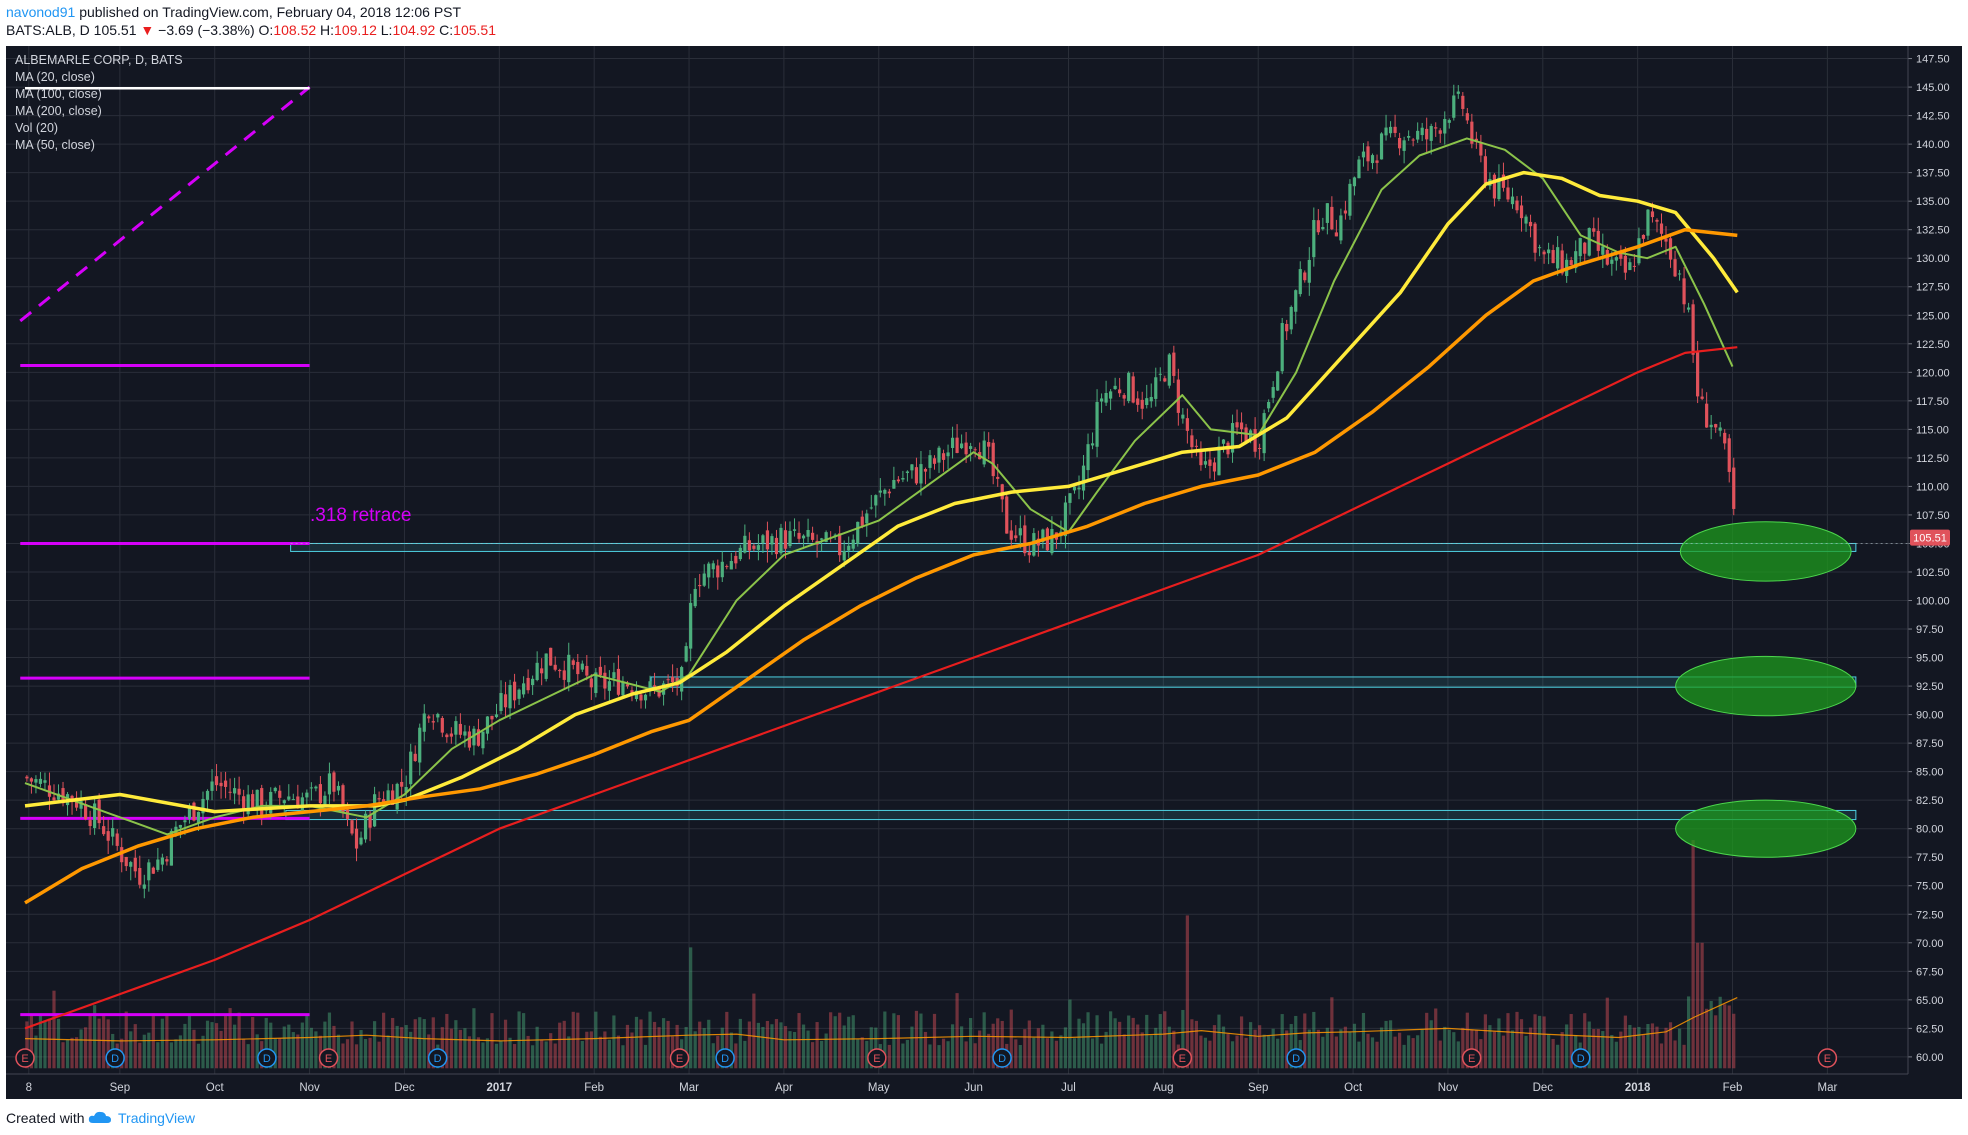 The image size is (1968, 1135). Describe the element at coordinates (1930, 1001) in the screenshot. I see `price-tick-label: 65.00` at that location.